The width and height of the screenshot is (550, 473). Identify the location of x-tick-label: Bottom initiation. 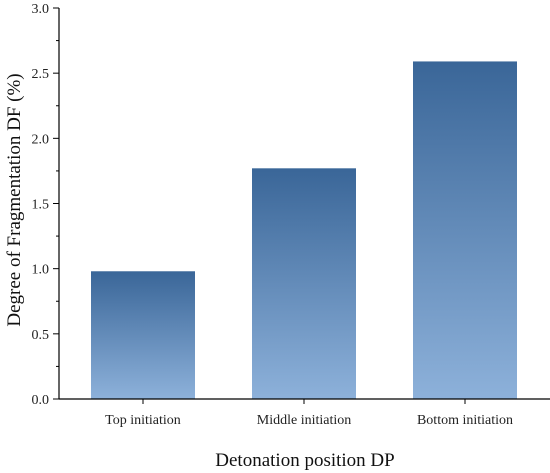
(465, 420).